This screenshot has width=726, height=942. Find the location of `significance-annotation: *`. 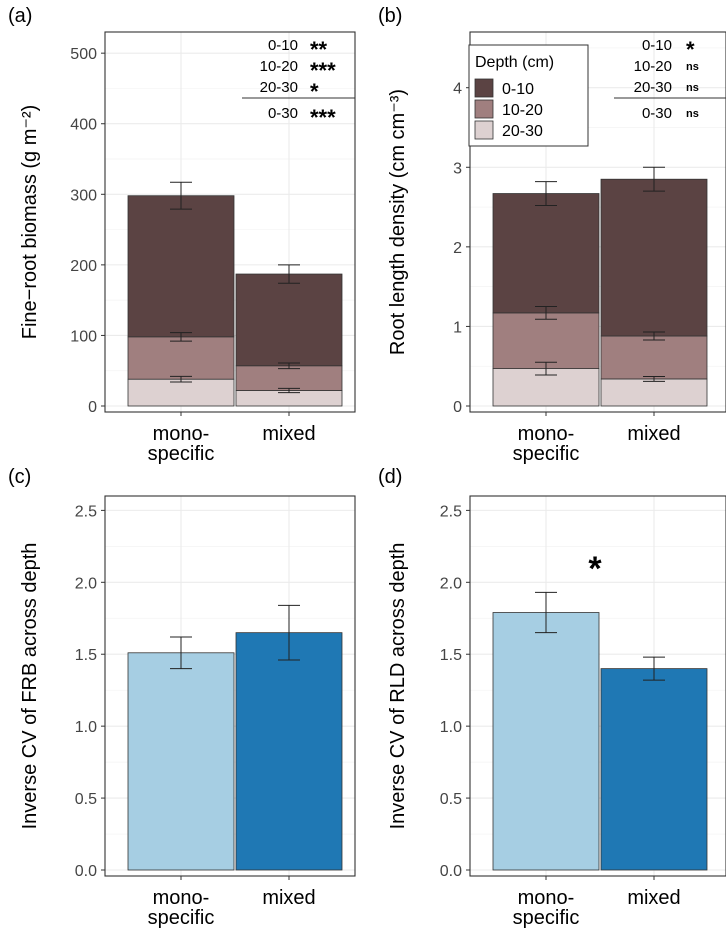

significance-annotation: * is located at coordinates (595, 569).